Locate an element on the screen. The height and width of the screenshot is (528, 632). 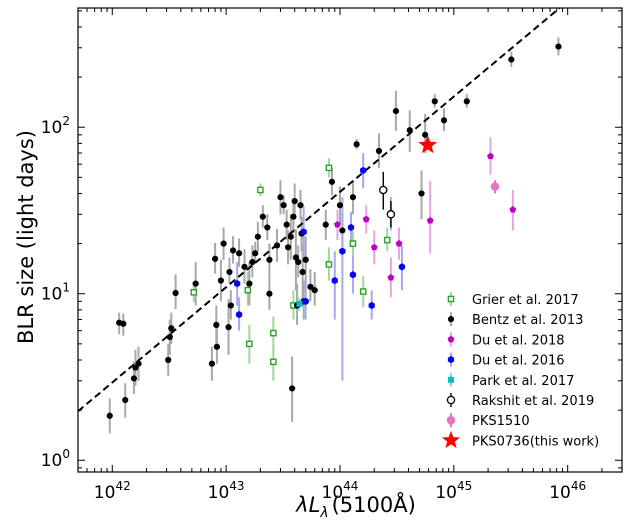
y-tick-label-exp-0: 0 is located at coordinates (66, 454).